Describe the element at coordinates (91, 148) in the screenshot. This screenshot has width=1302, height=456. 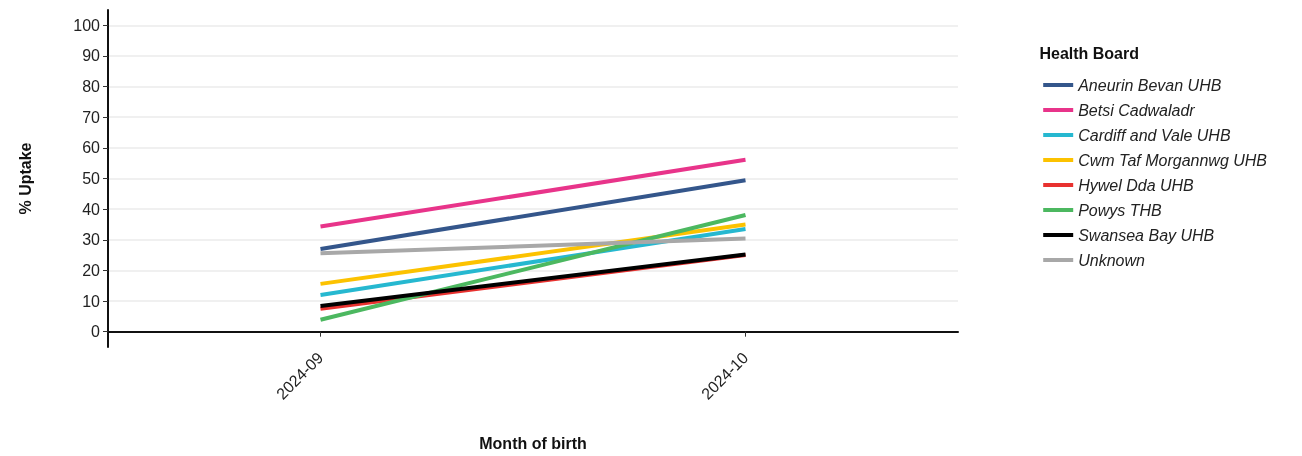
I see `y-tick-label: 60` at that location.